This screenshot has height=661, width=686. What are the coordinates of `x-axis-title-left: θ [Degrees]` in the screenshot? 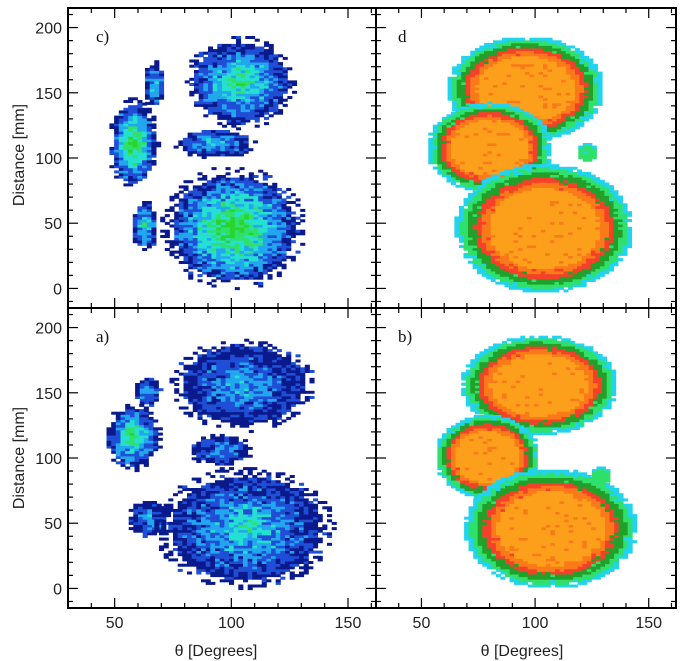 It's located at (216, 651).